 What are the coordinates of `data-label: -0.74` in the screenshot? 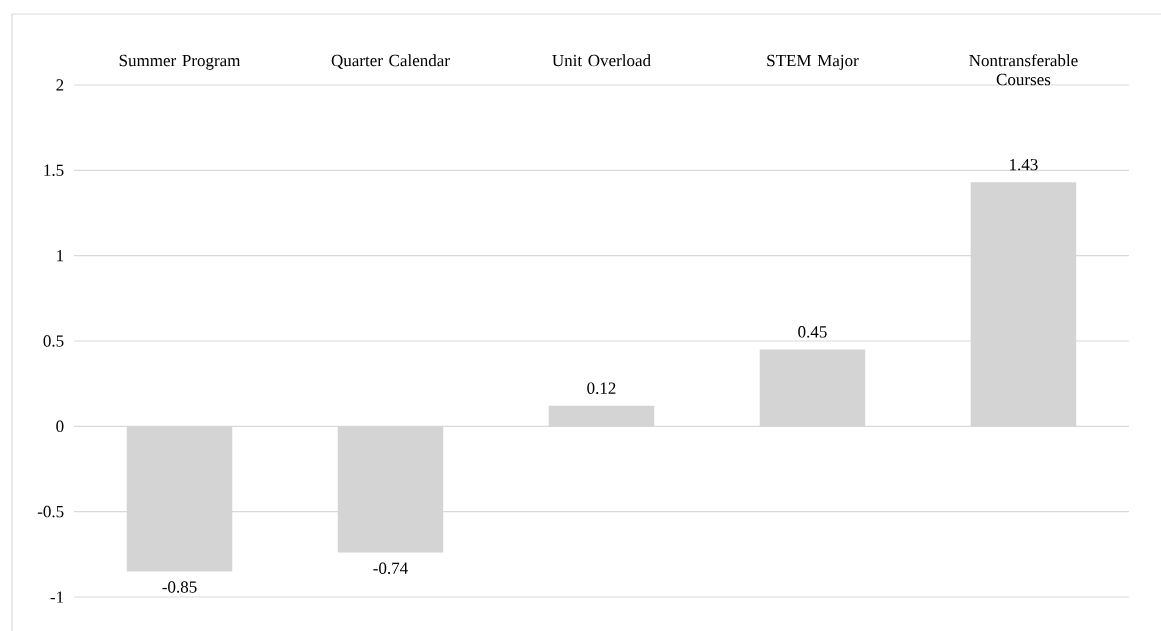 It's located at (390, 568).